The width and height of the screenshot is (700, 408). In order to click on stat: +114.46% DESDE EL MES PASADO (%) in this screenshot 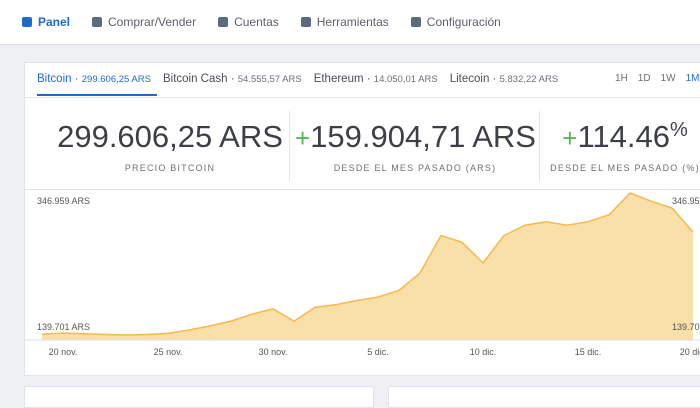, I will do `click(622, 146)`.